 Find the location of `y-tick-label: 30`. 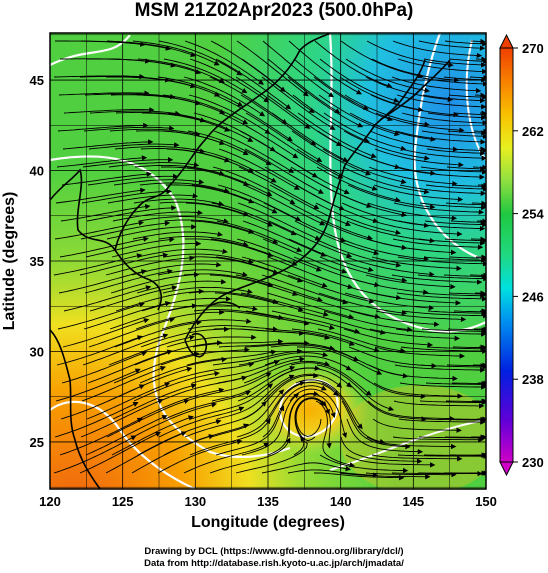

y-tick-label: 30 is located at coordinates (37, 351).